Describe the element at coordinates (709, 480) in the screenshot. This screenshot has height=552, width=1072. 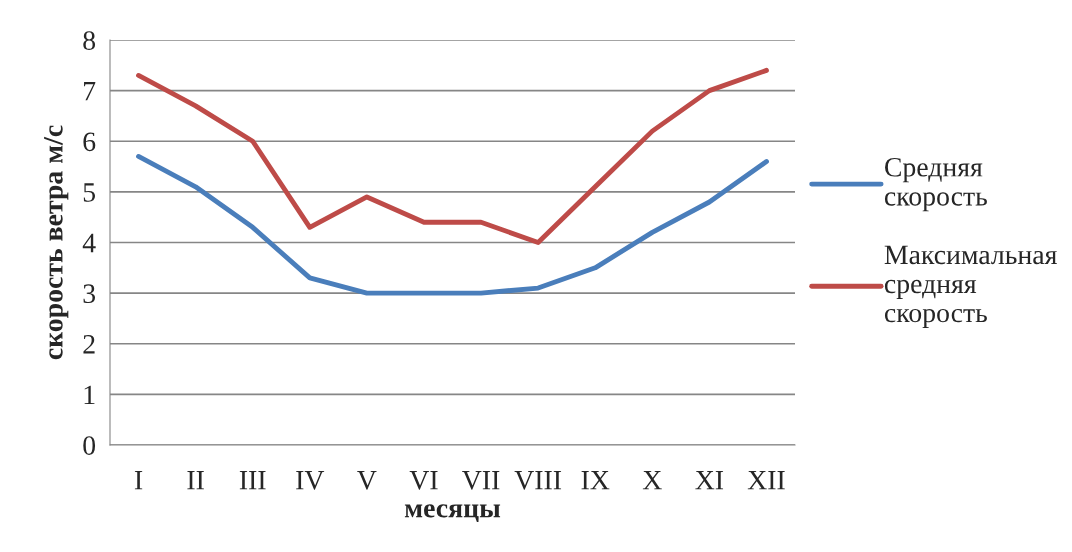
I see `x-tick-label: XI` at that location.